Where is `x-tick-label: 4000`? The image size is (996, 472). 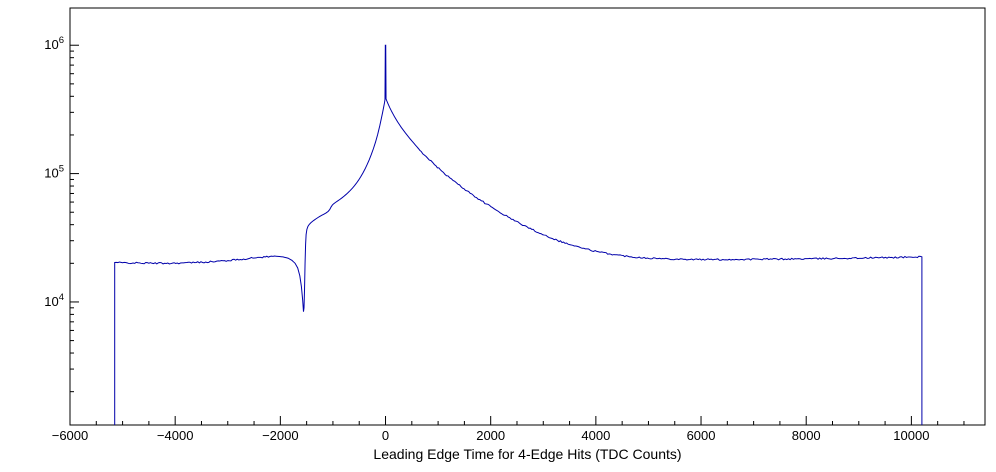 x-tick-label: 4000 is located at coordinates (595, 435).